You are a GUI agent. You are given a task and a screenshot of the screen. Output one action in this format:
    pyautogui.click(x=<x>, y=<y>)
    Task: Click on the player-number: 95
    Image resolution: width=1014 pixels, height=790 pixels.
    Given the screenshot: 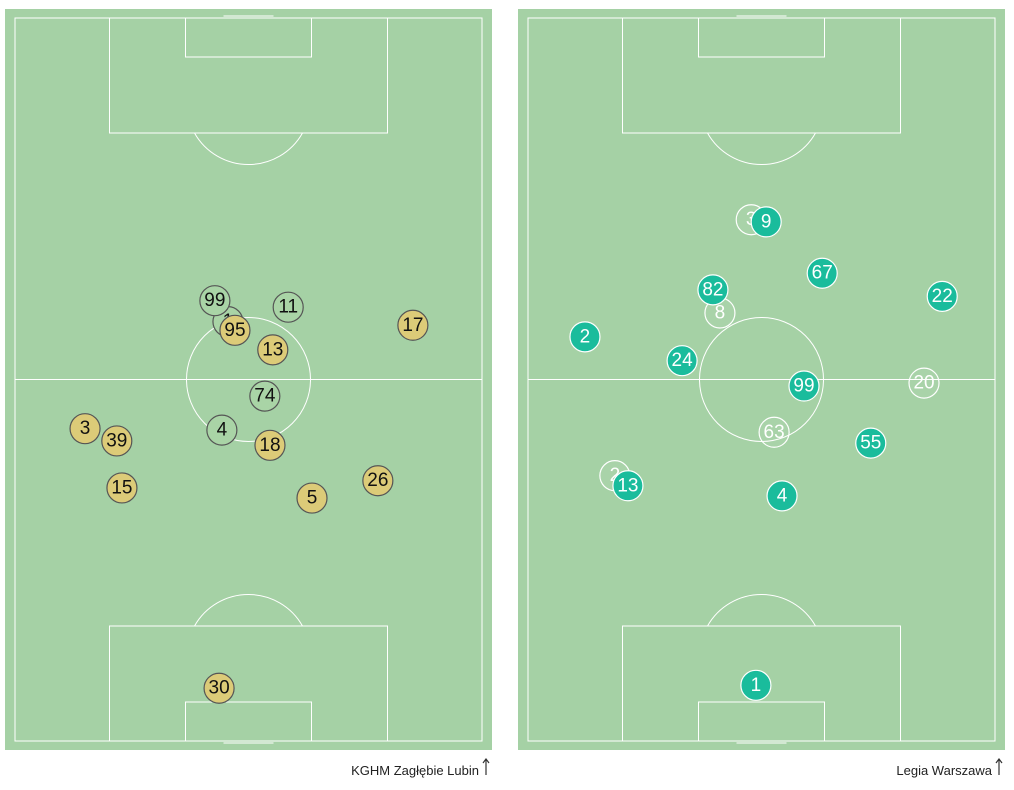 What is the action you would take?
    pyautogui.click(x=234, y=330)
    